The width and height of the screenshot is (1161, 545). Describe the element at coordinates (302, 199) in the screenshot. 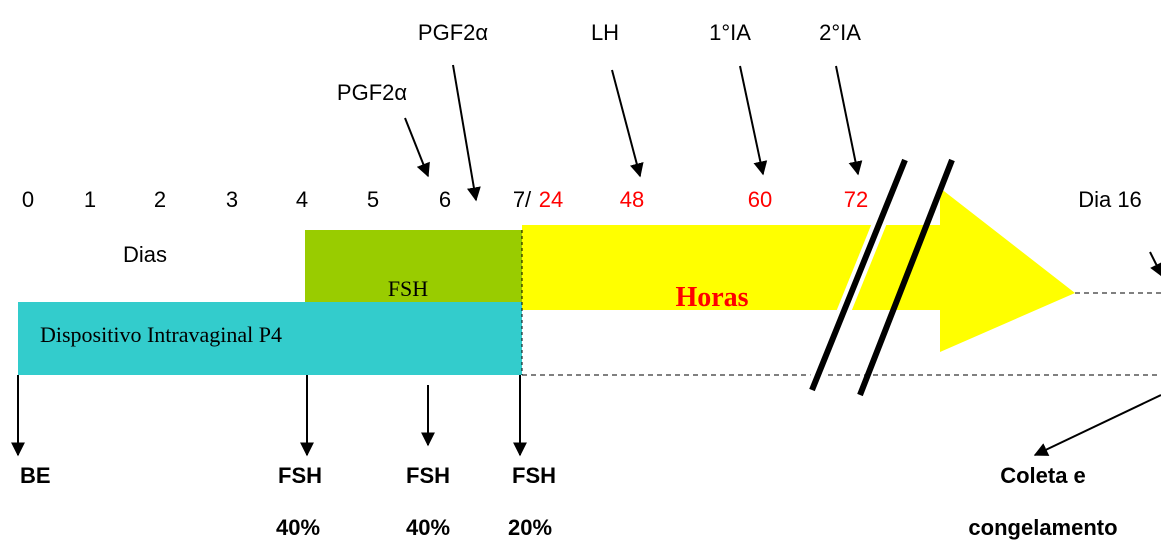

I see `day-label: 4` at that location.